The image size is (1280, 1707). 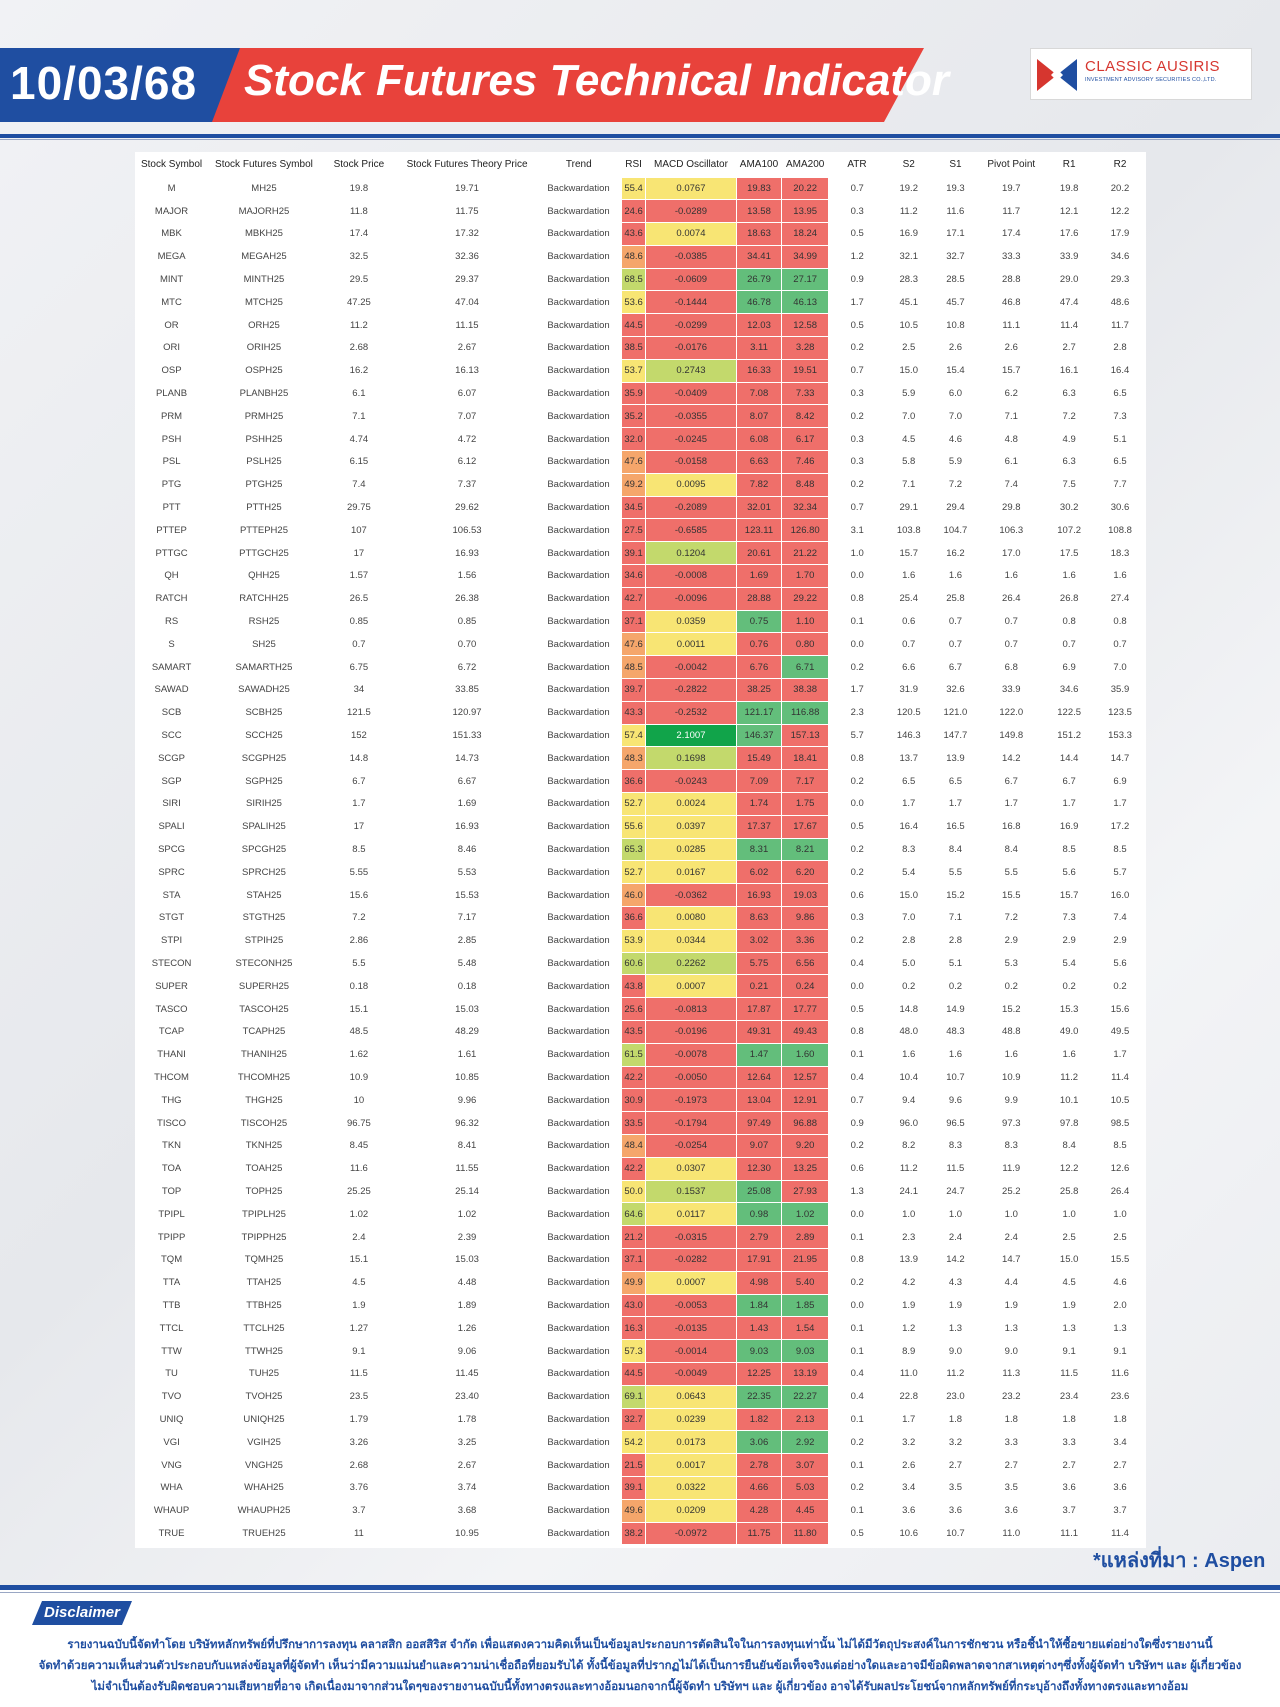 I want to click on cell-stock-futures-theory-price: 2.67, so click(x=467, y=348).